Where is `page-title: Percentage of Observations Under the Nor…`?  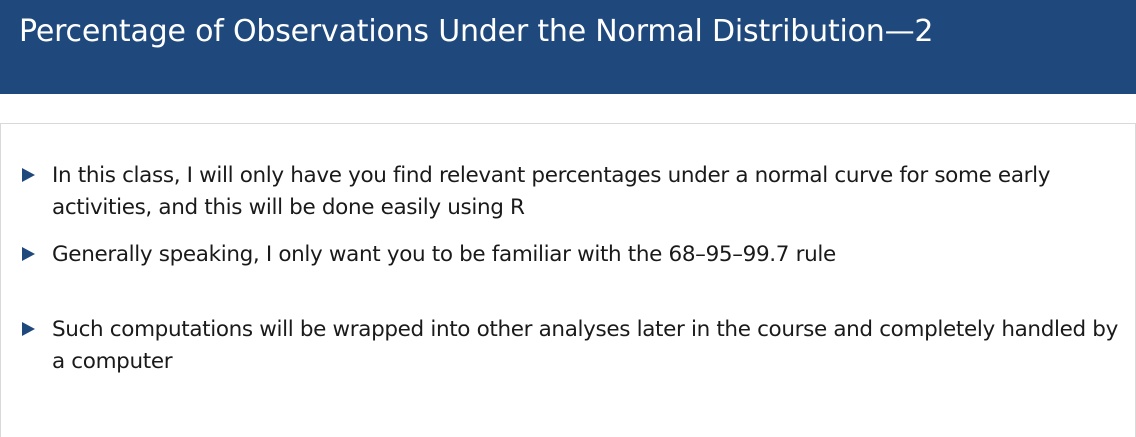
page-title: Percentage of Observations Under the Nor… is located at coordinates (476, 31).